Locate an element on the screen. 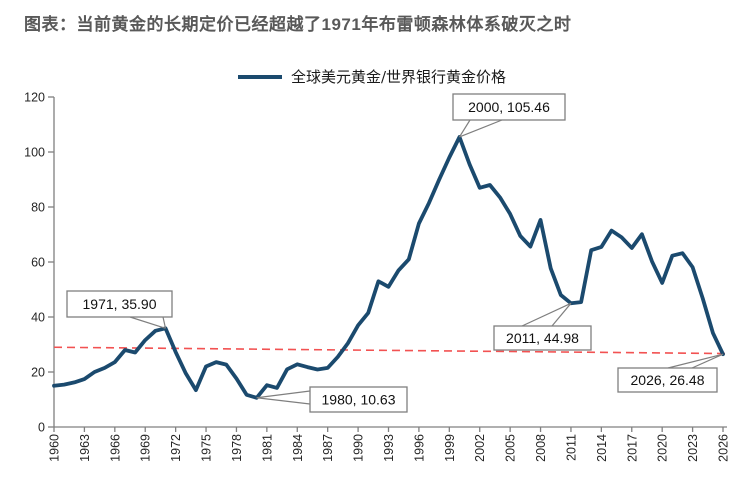 The height and width of the screenshot is (489, 744). x-tick-label: 1963 is located at coordinates (85, 448).